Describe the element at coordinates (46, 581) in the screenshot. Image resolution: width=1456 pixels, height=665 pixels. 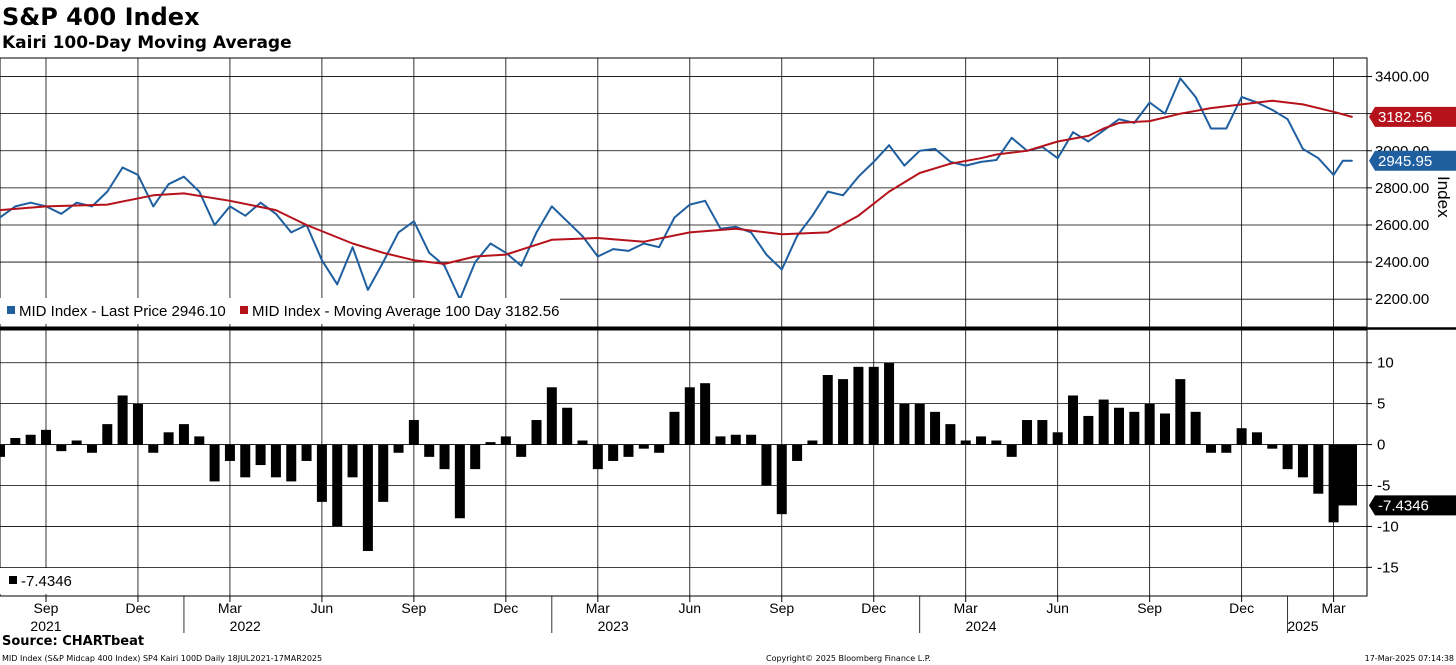
I see `legend-label-kairi: -7.4346` at that location.